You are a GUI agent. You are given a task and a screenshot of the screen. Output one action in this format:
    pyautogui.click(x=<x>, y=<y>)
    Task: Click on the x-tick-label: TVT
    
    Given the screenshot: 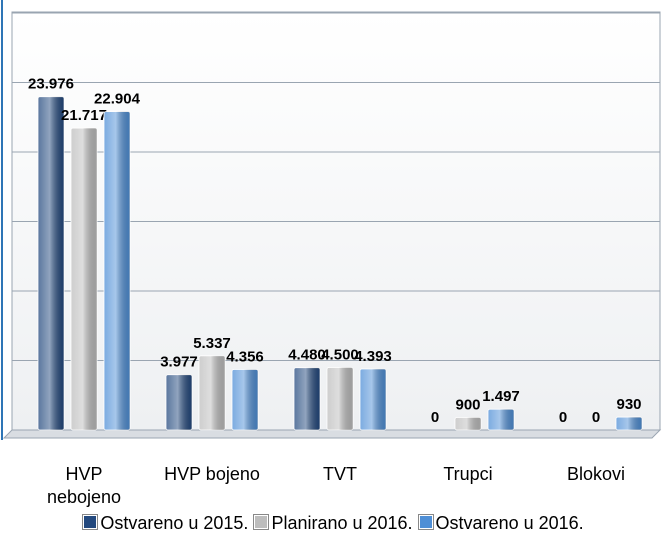 What is the action you would take?
    pyautogui.click(x=340, y=474)
    